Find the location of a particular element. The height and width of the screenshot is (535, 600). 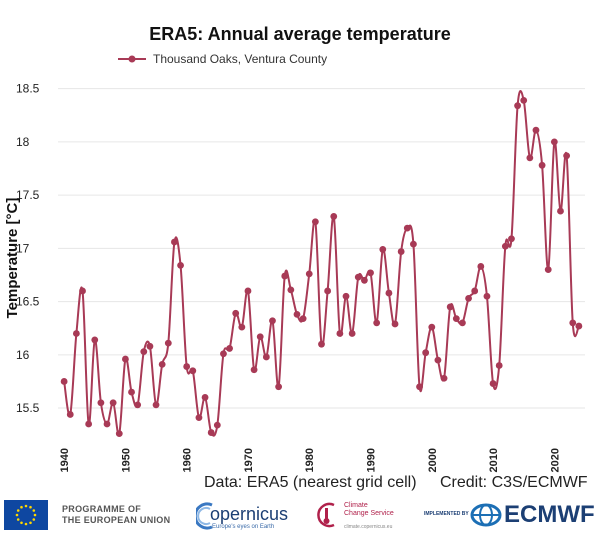

data-point-1955 is located at coordinates (156, 405).